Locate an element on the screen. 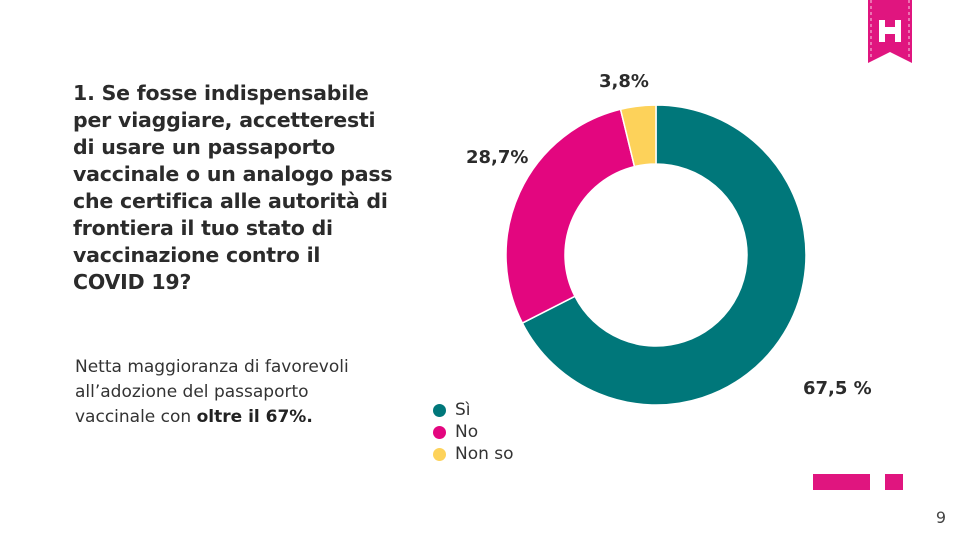 The width and height of the screenshot is (960, 540). data-label-no: 28,7% is located at coordinates (497, 157).